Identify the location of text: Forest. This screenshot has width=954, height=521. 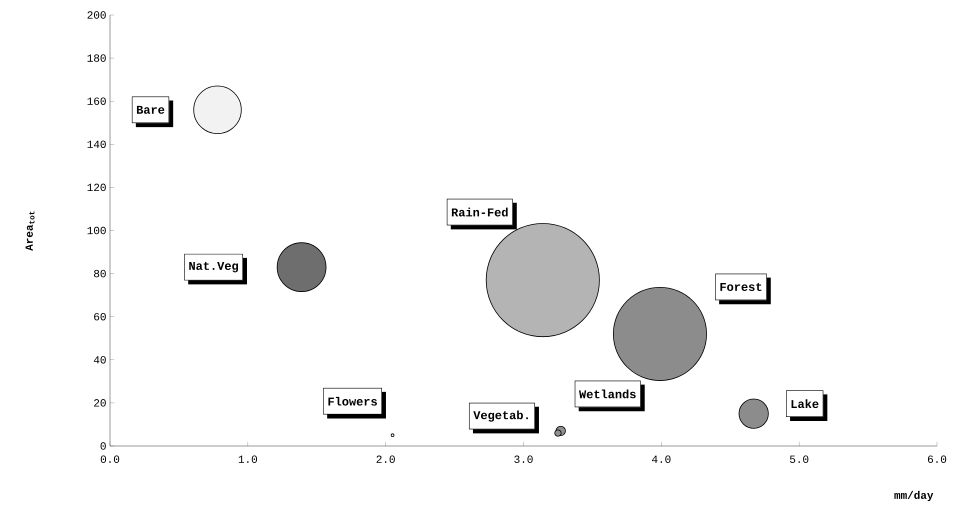
(741, 286).